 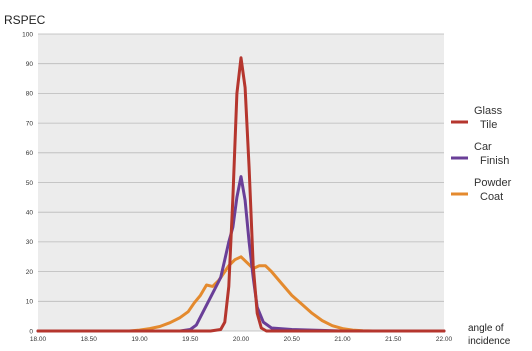 I want to click on x-tick-label: 18.50, so click(x=89, y=339).